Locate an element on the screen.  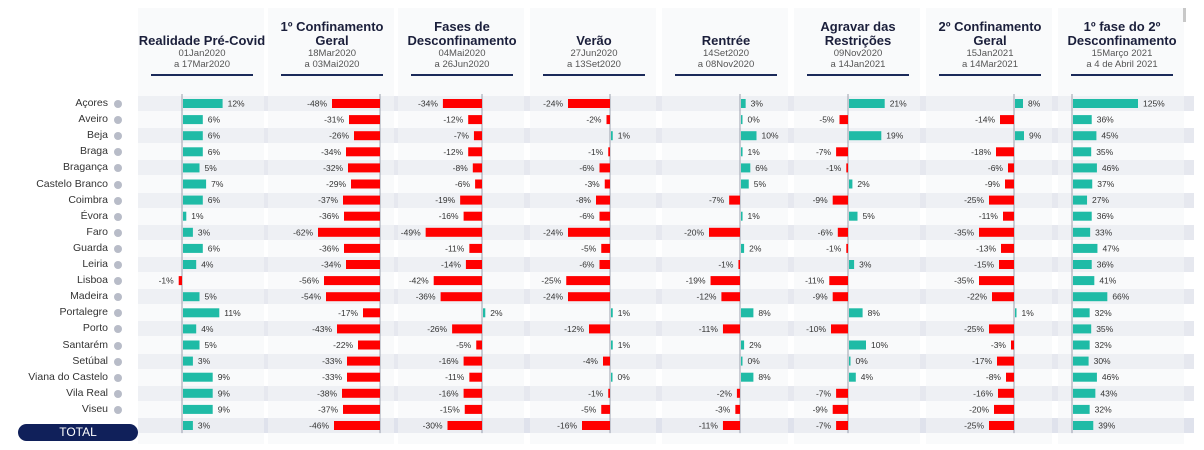
value-label: 32% is located at coordinates (1103, 409).